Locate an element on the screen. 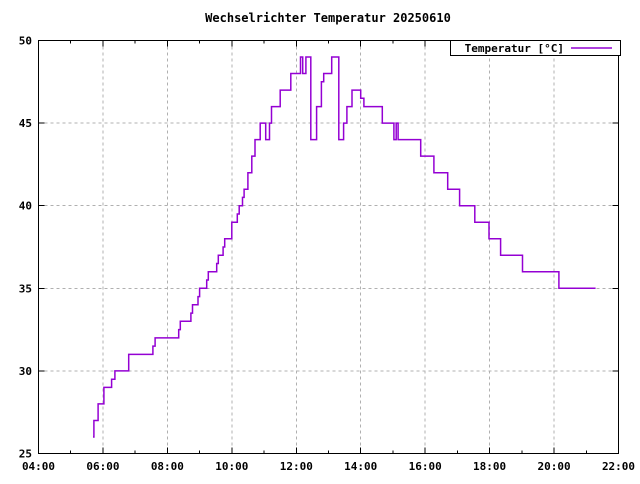 Image resolution: width=640 pixels, height=484 pixels. x-tick-label: 16:00 is located at coordinates (425, 466).